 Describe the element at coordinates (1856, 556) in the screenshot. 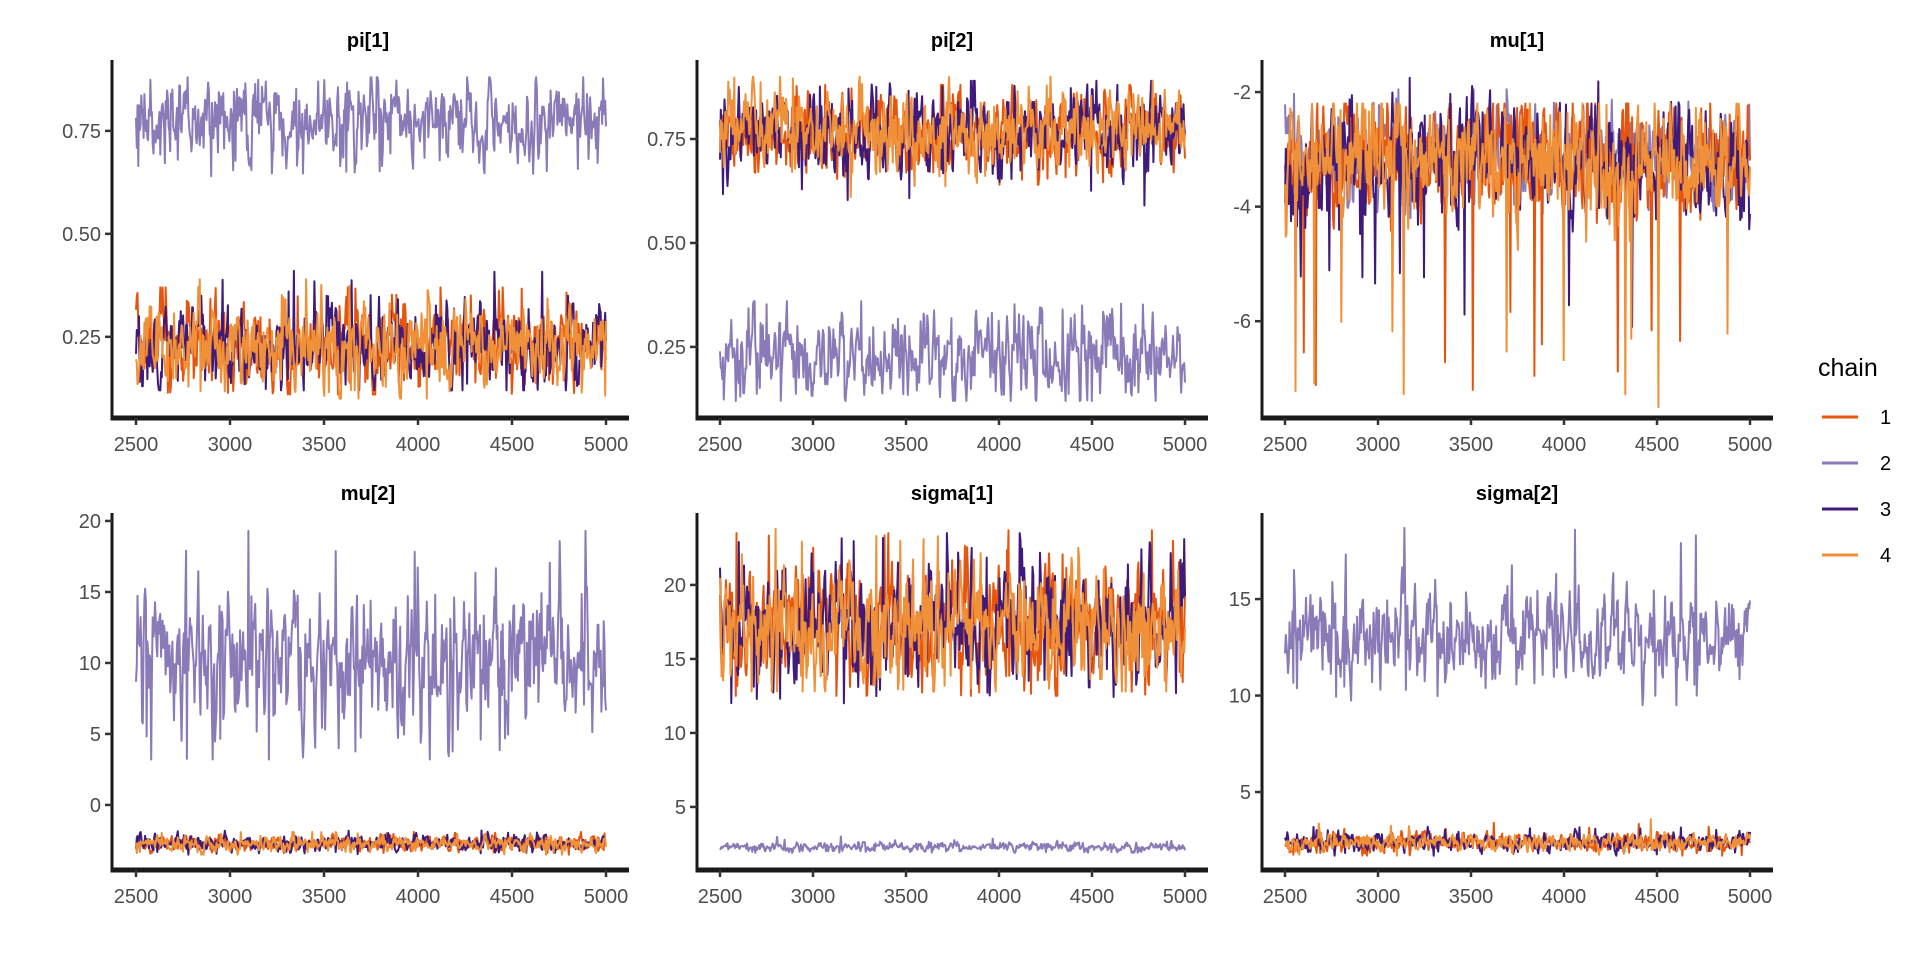

I see `legend-entry-4: 4` at that location.